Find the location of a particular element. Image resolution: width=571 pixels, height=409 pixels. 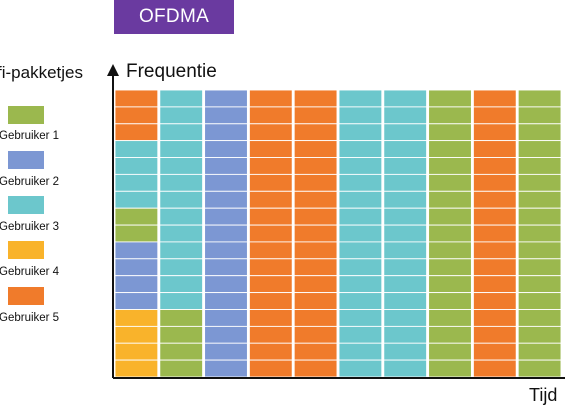

legend-label-gebruiker-1: Gebruiker 1 is located at coordinates (30, 136).